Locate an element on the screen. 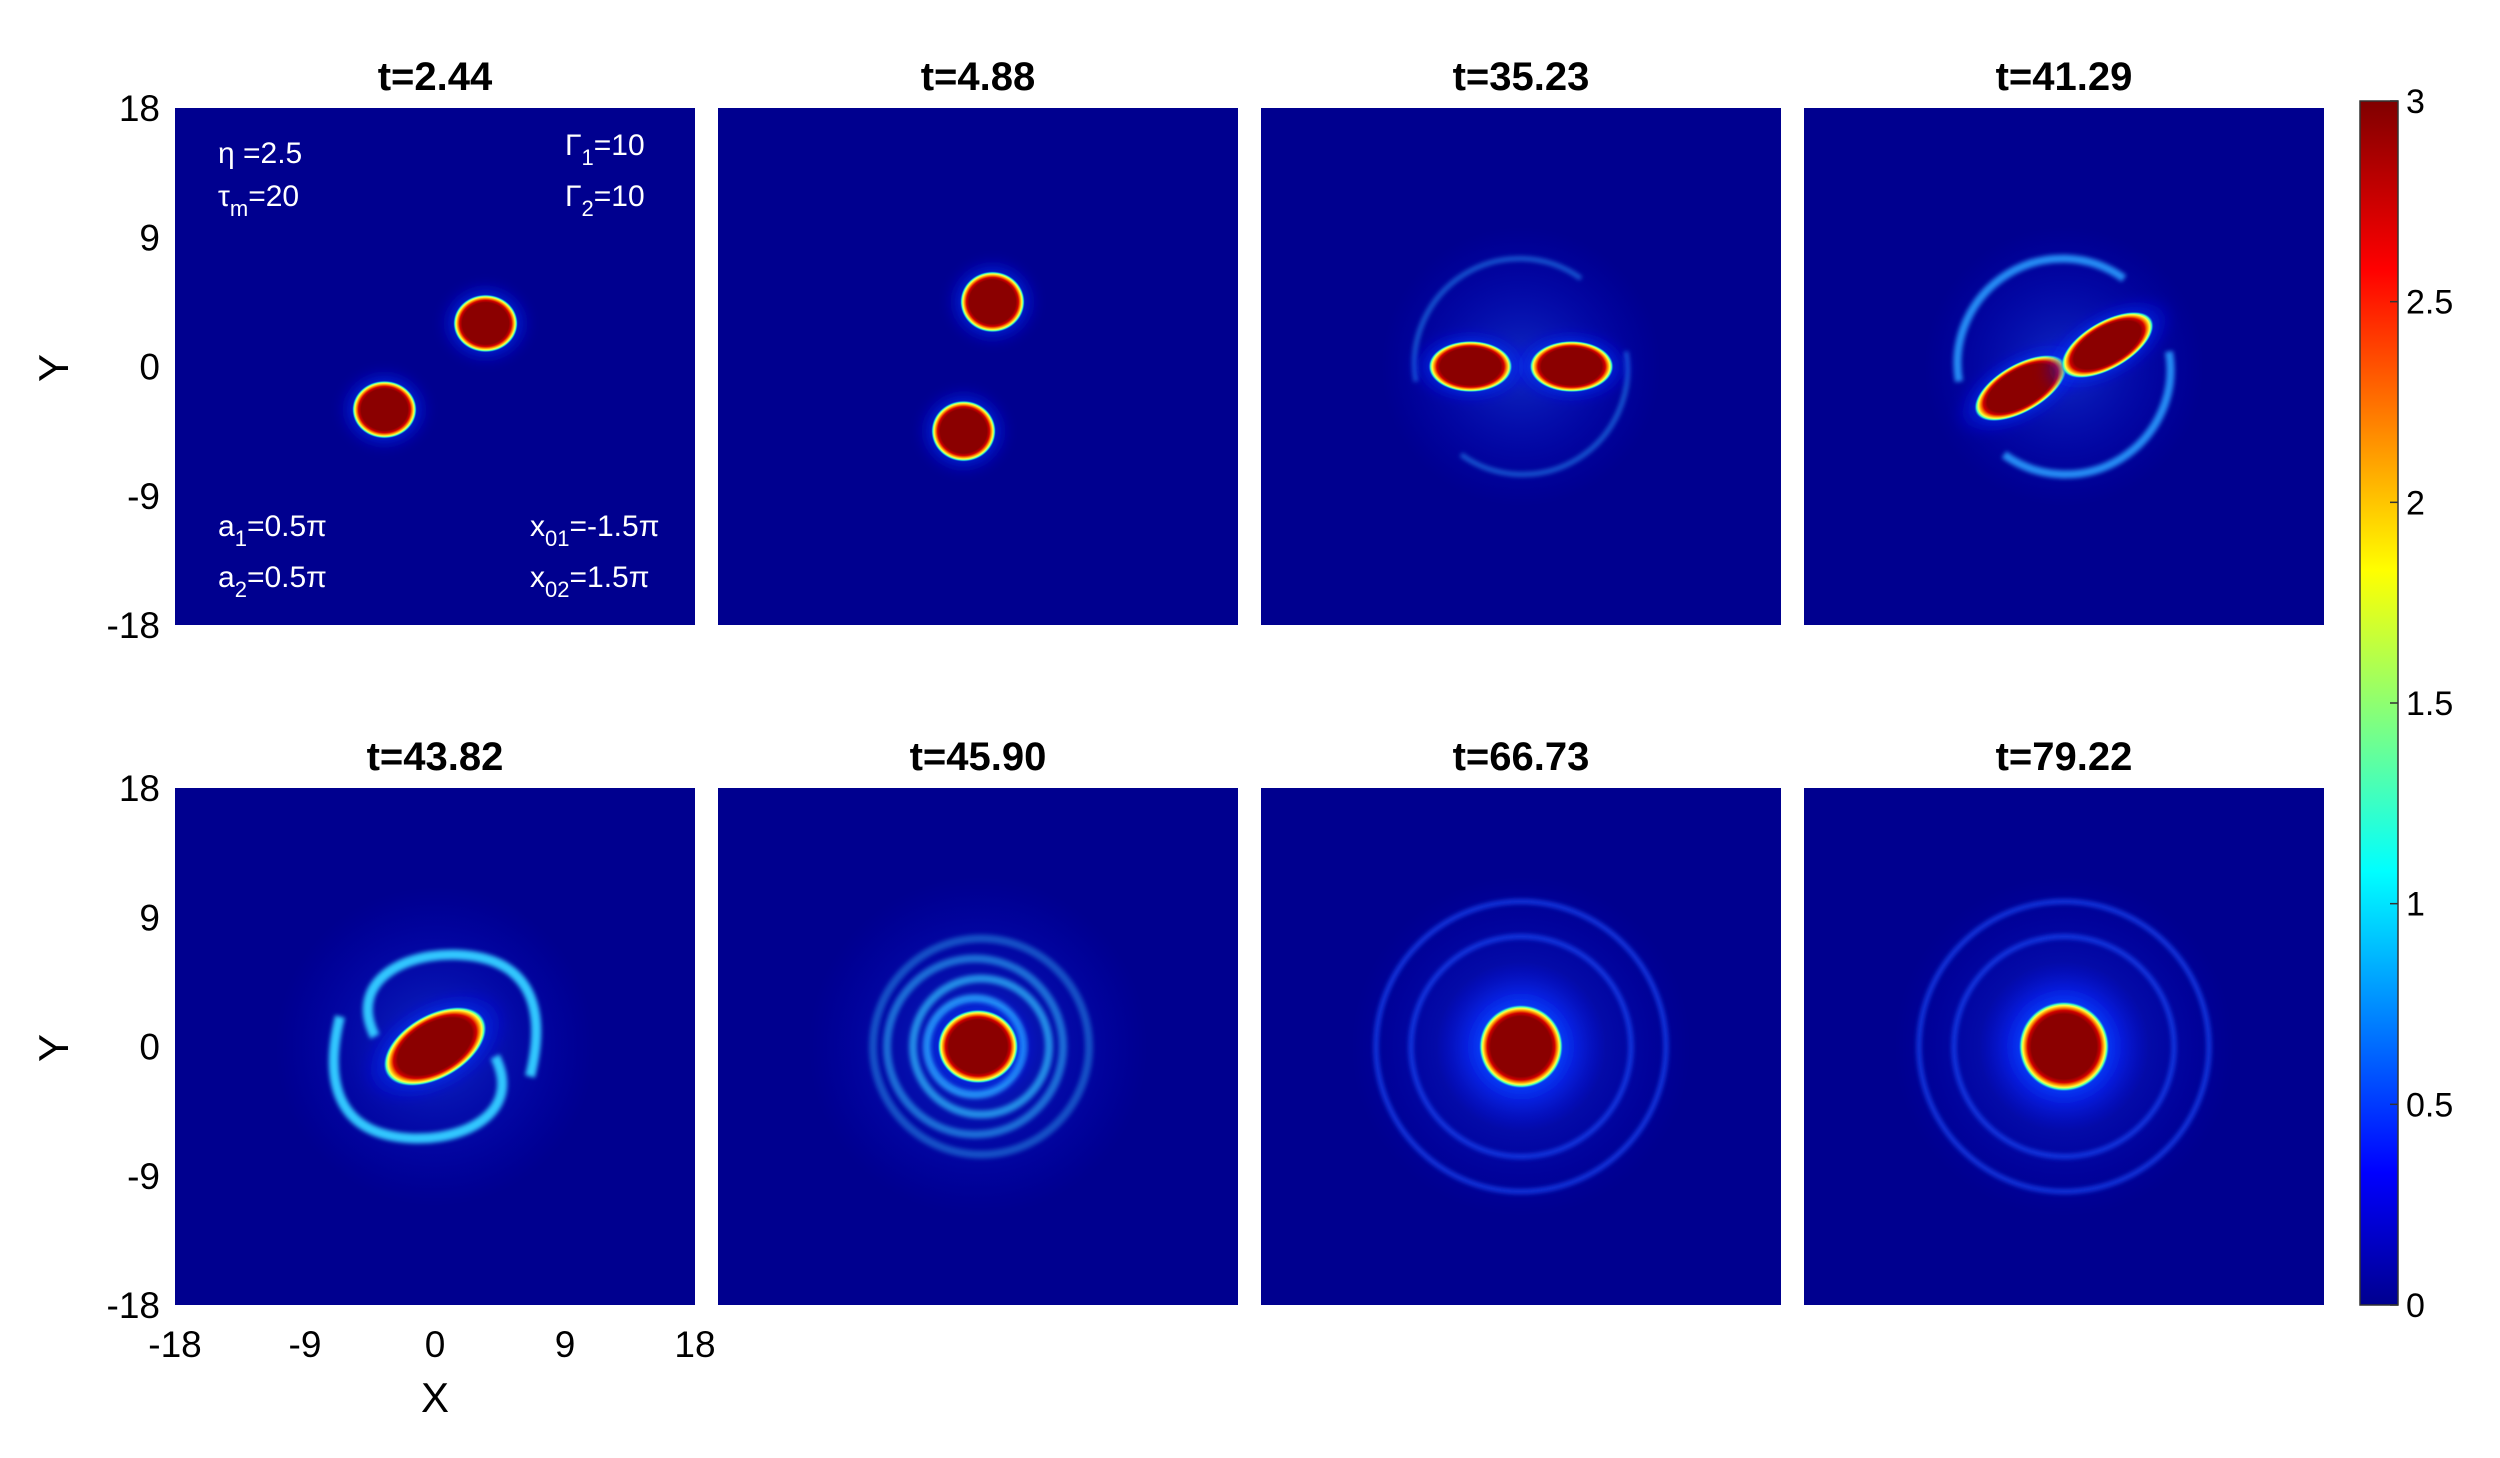  annot-x01: x01=-1.5π is located at coordinates (594, 530).